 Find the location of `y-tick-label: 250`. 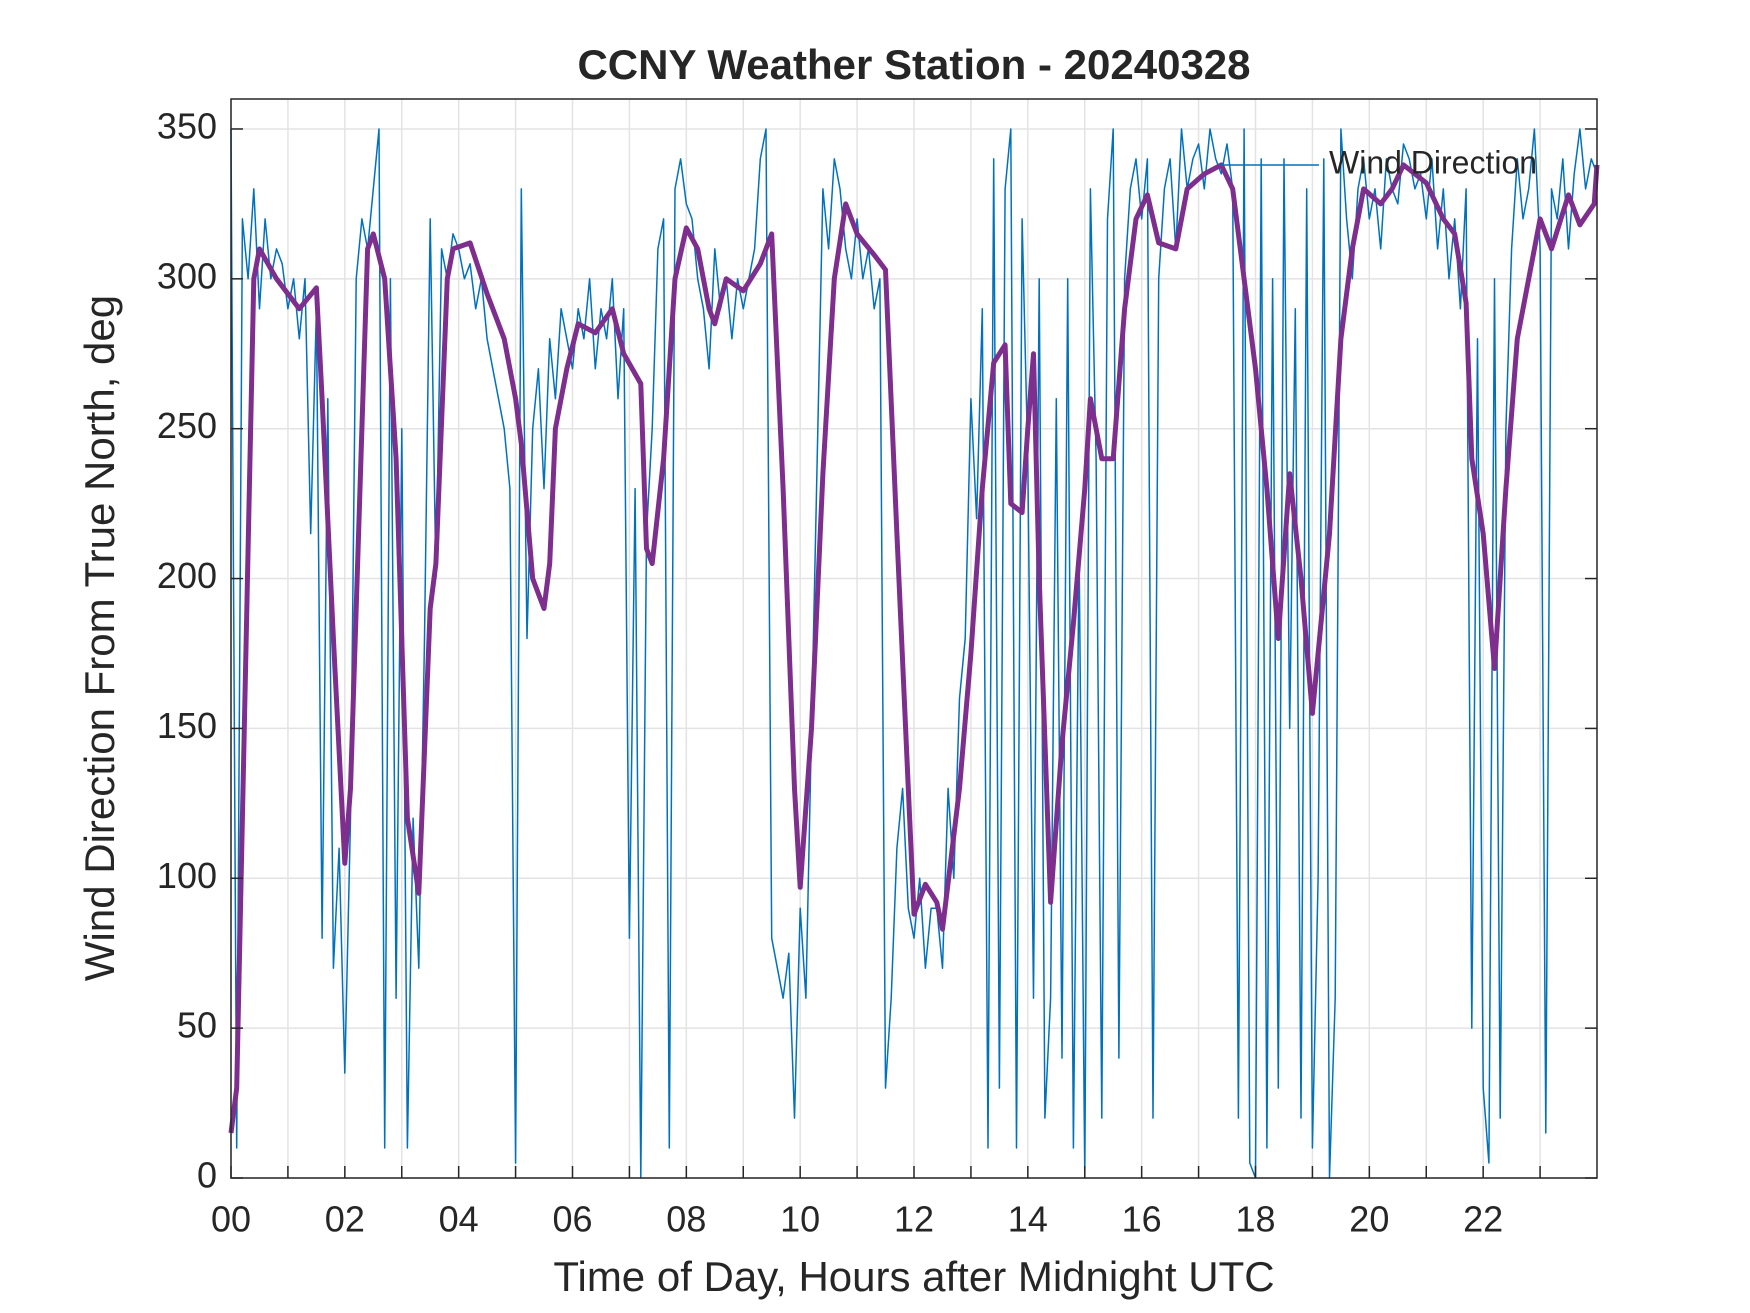

y-tick-label: 250 is located at coordinates (187, 425).